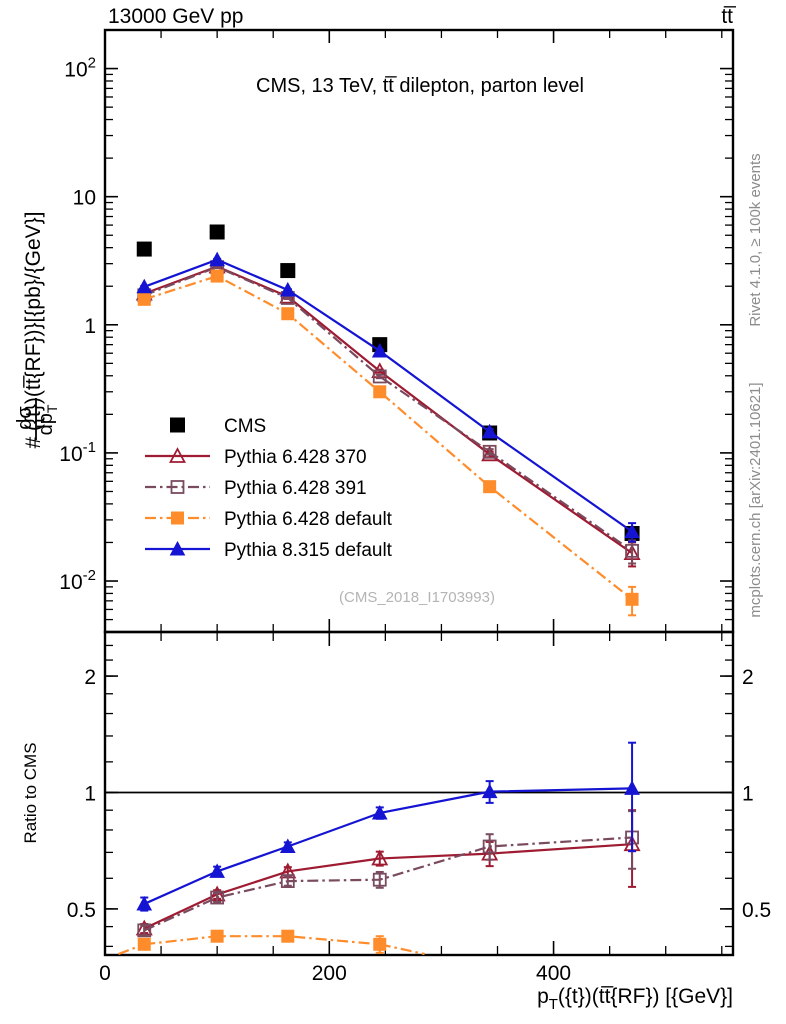 This screenshot has width=786, height=1024. Describe the element at coordinates (420, 86) in the screenshot. I see `main-annotation: CMS, 13 TeV, tt̅ dilepton, parton level` at that location.